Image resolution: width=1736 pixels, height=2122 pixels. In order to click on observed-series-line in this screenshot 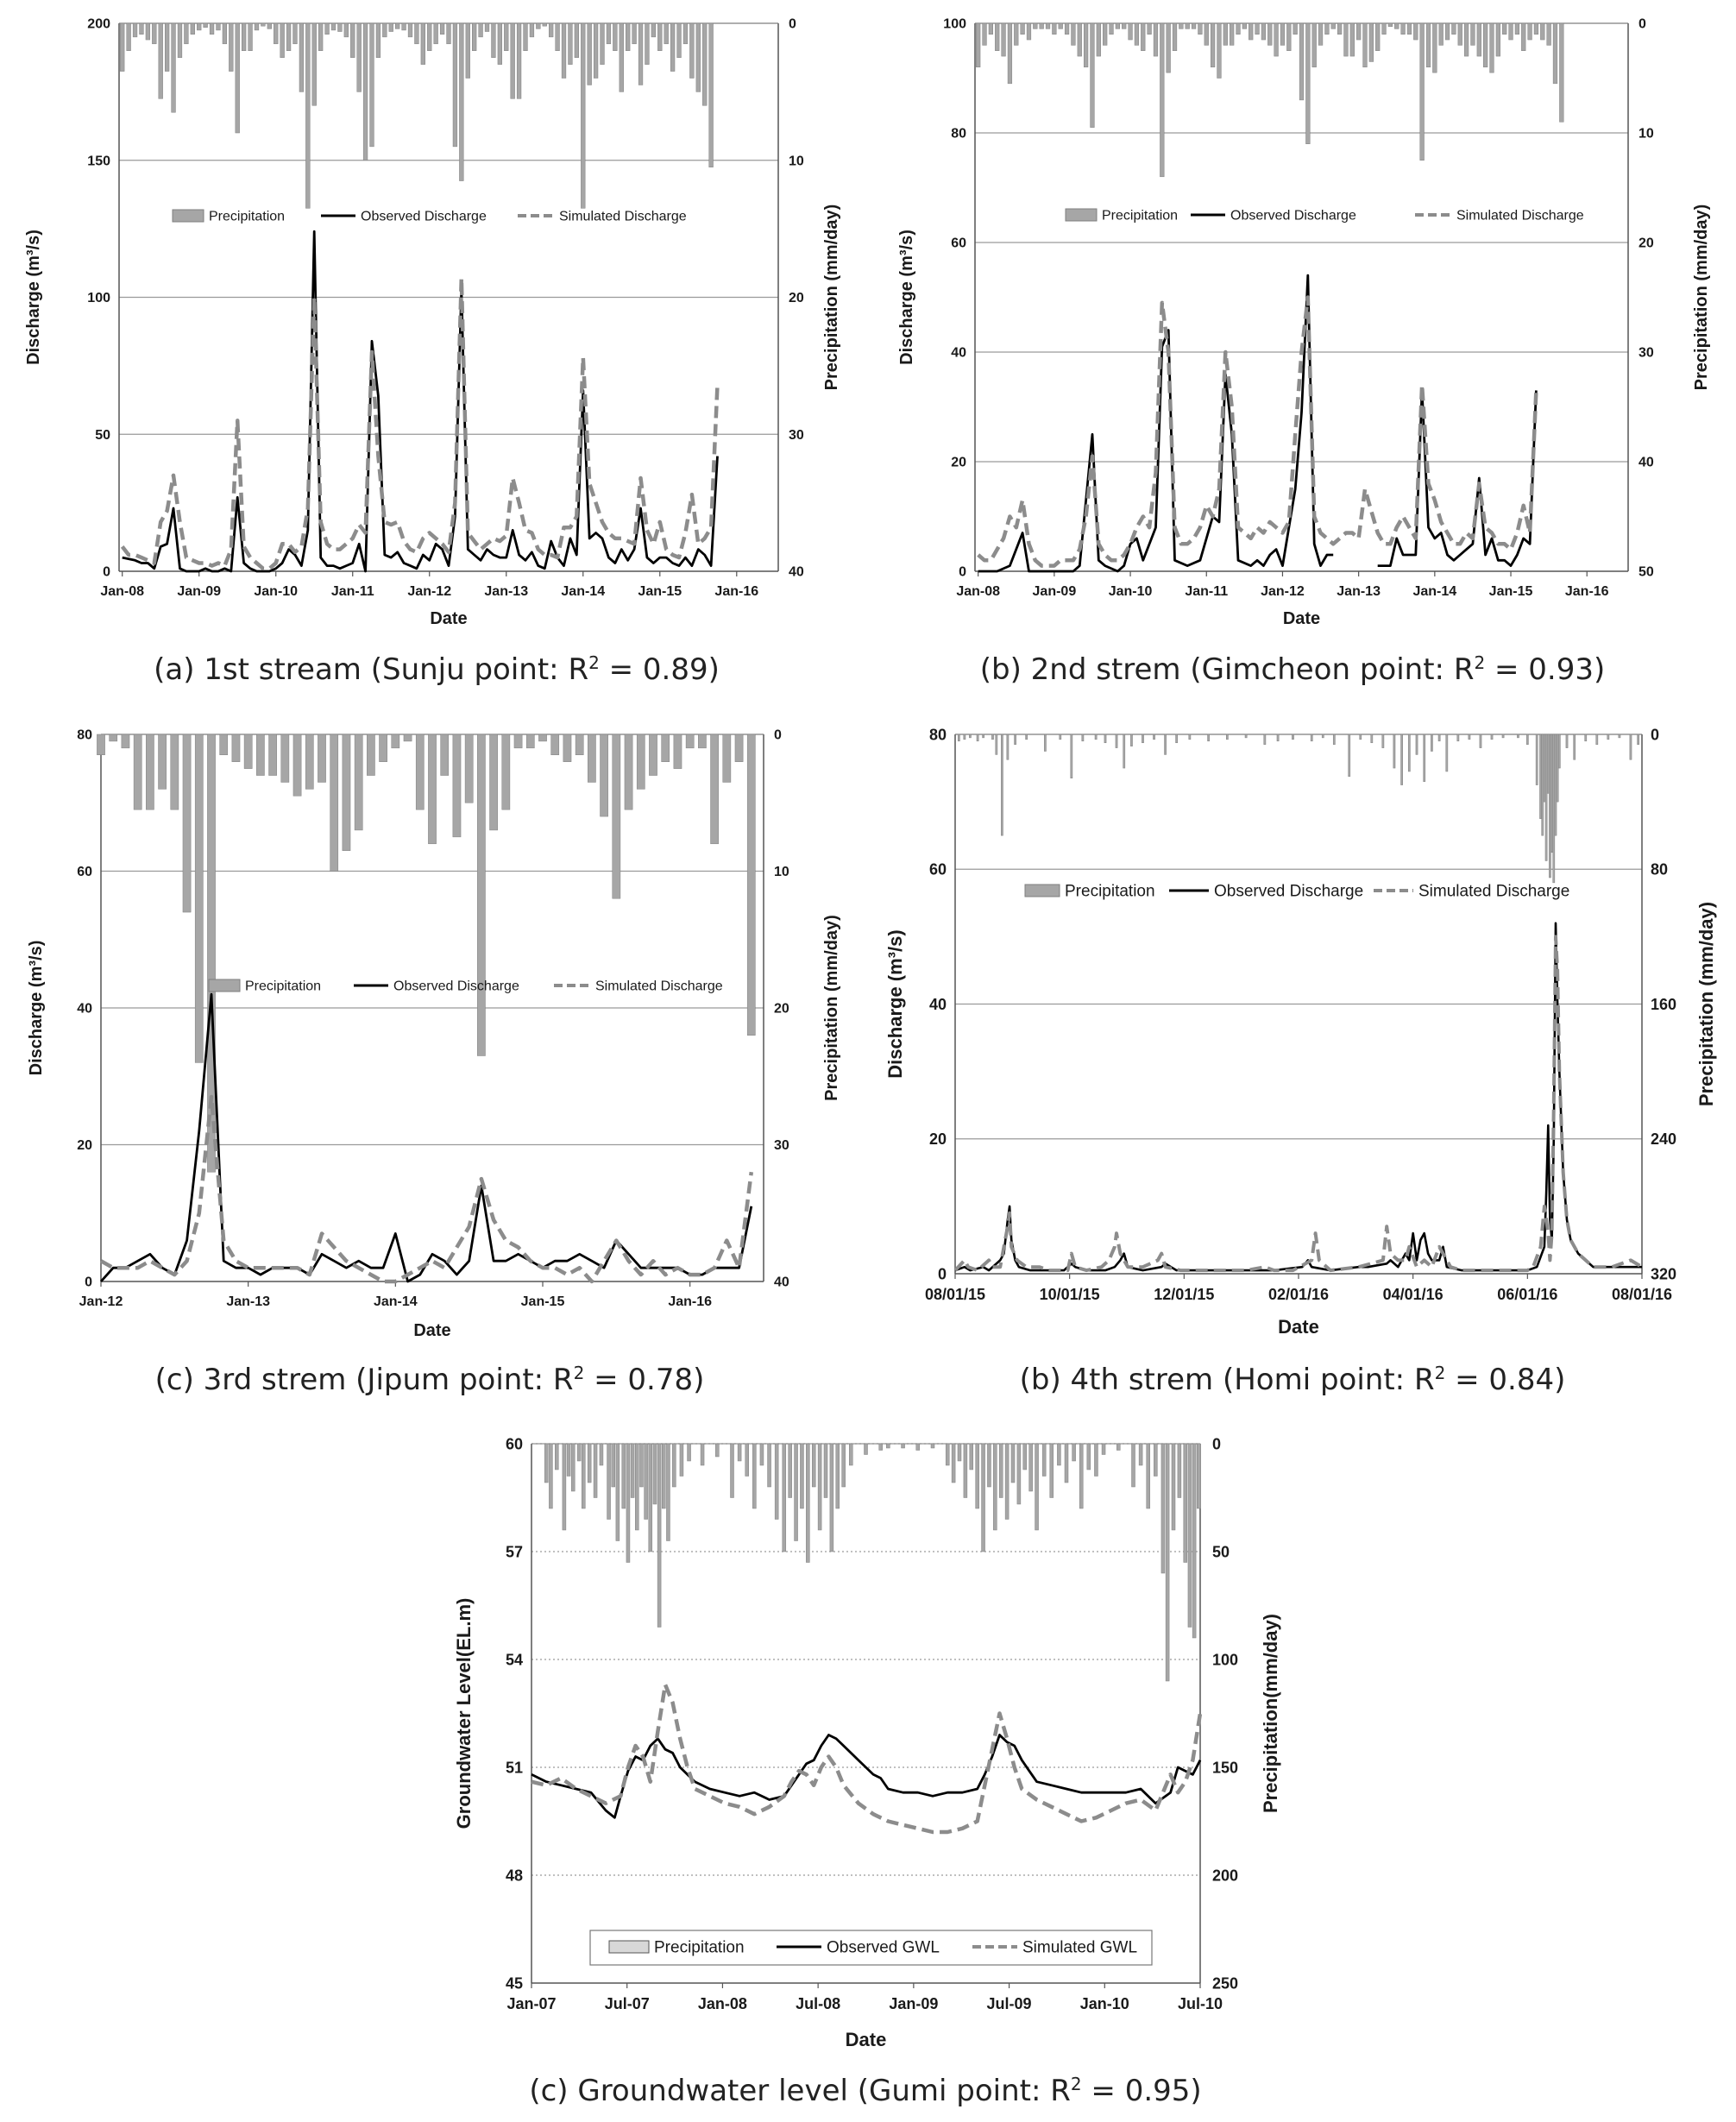, I will do `click(1156, 424)`.